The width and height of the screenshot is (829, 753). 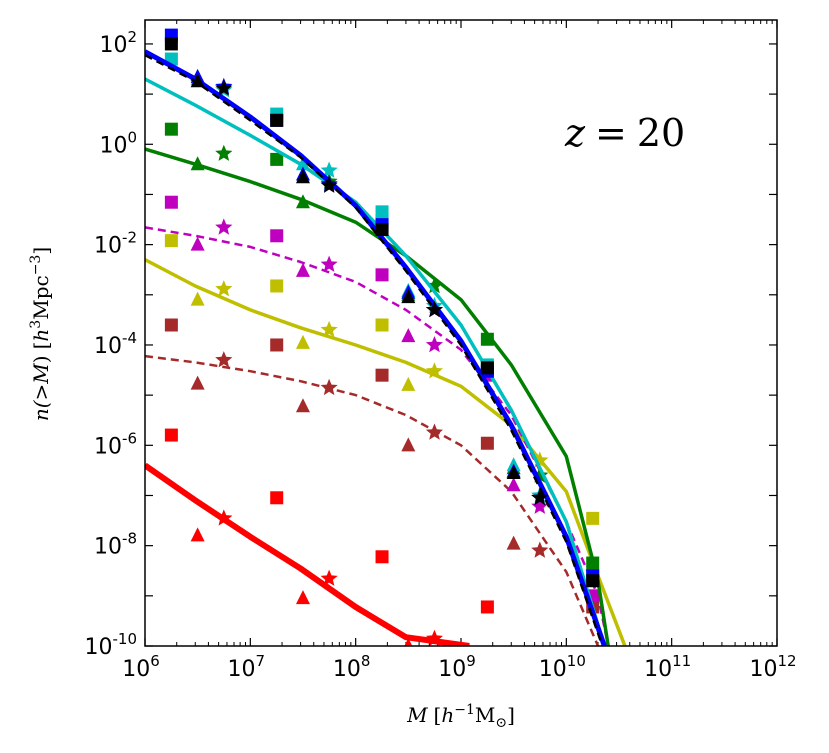 What do you see at coordinates (118, 43) in the screenshot?
I see `y-tick-label: 10²` at bounding box center [118, 43].